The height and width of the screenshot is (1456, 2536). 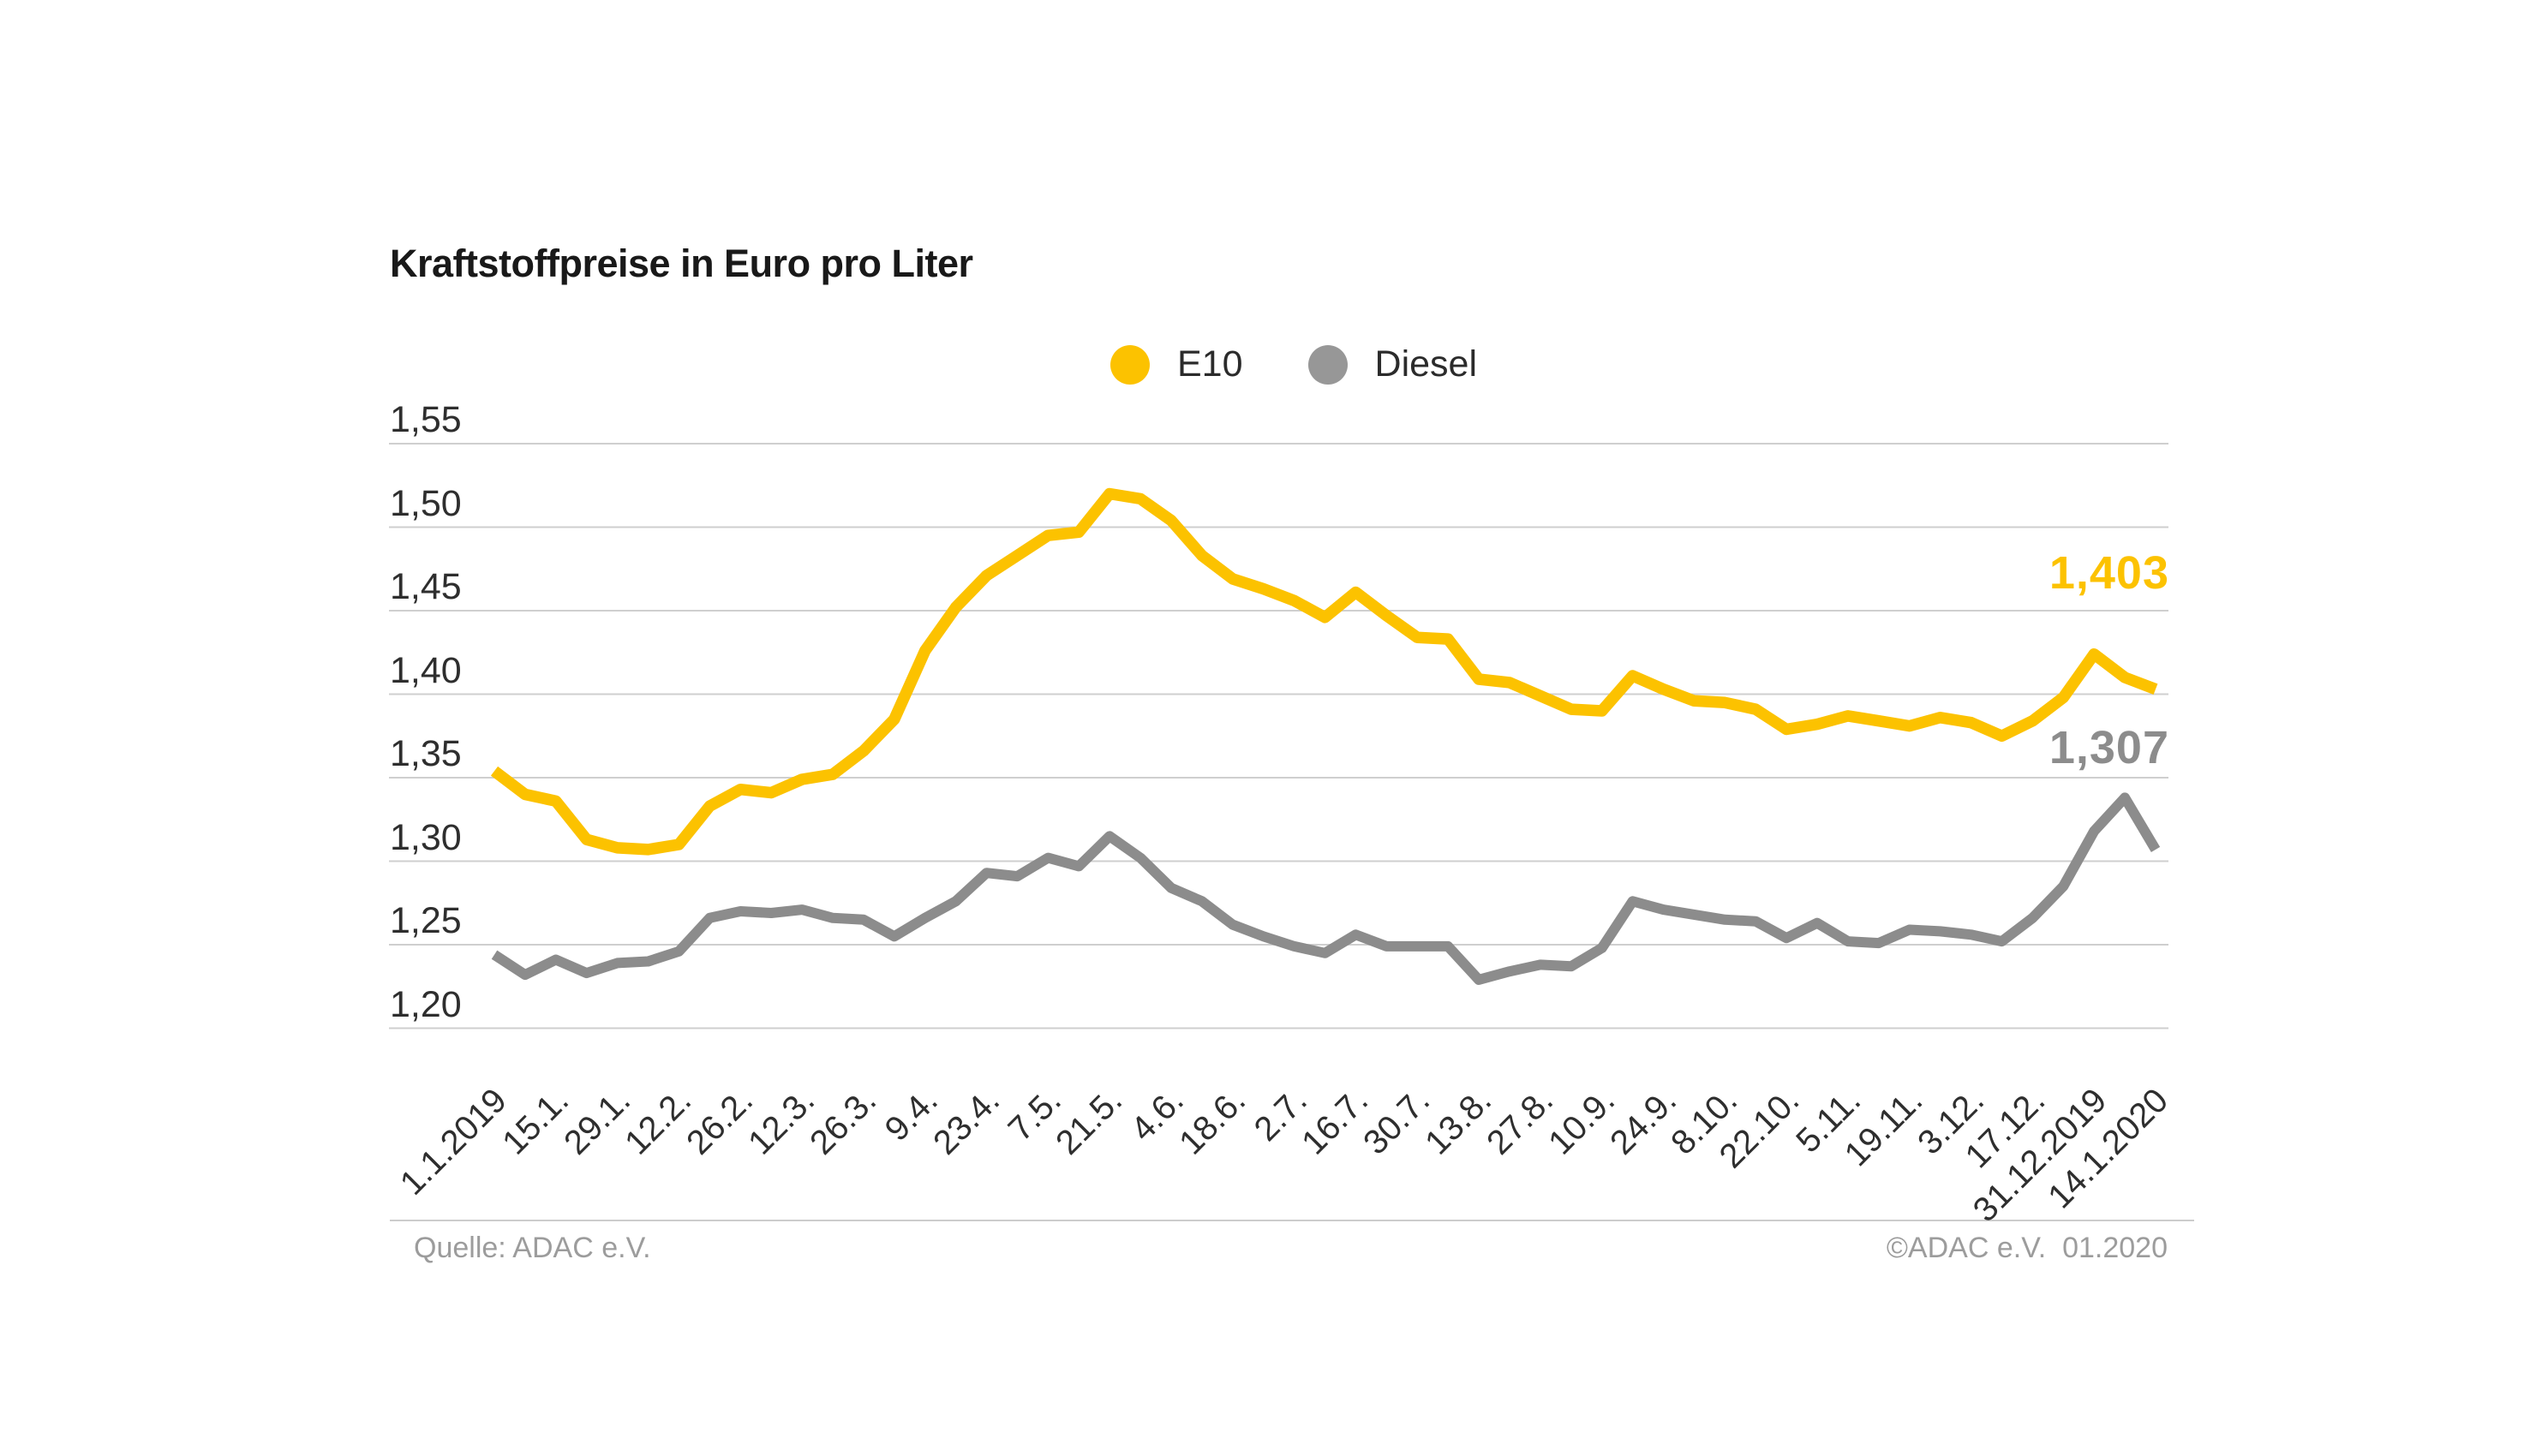 What do you see at coordinates (426, 586) in the screenshot?
I see `y-tick-label: 1,45` at bounding box center [426, 586].